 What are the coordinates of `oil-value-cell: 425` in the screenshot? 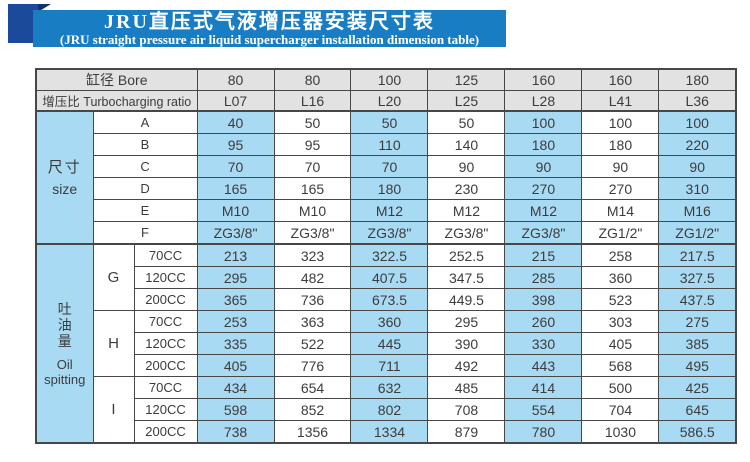 It's located at (697, 387).